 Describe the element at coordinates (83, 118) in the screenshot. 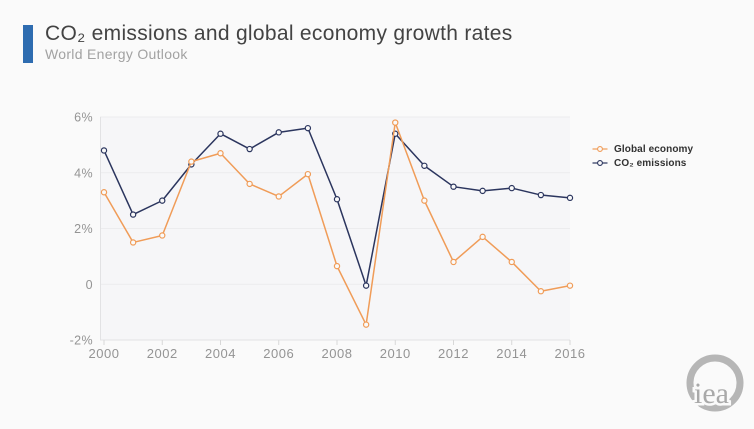

I see `y-axis-label: 6%` at that location.